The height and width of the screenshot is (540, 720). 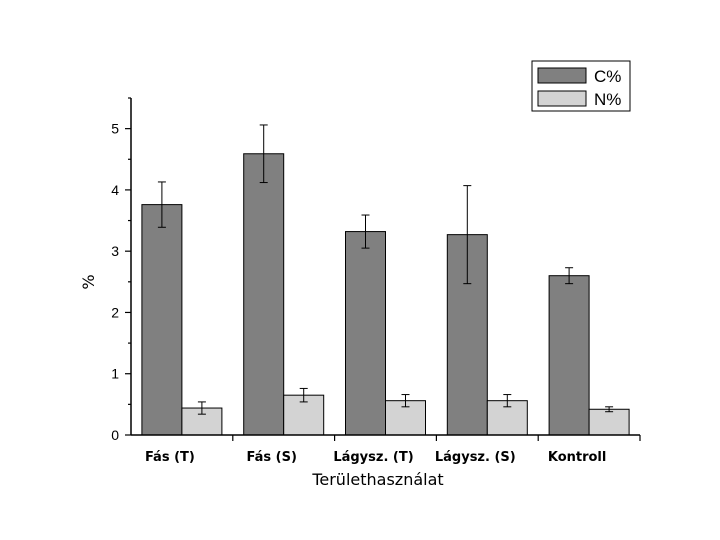 What do you see at coordinates (475, 457) in the screenshot?
I see `x-tick-label: Lágysz. (S)` at bounding box center [475, 457].